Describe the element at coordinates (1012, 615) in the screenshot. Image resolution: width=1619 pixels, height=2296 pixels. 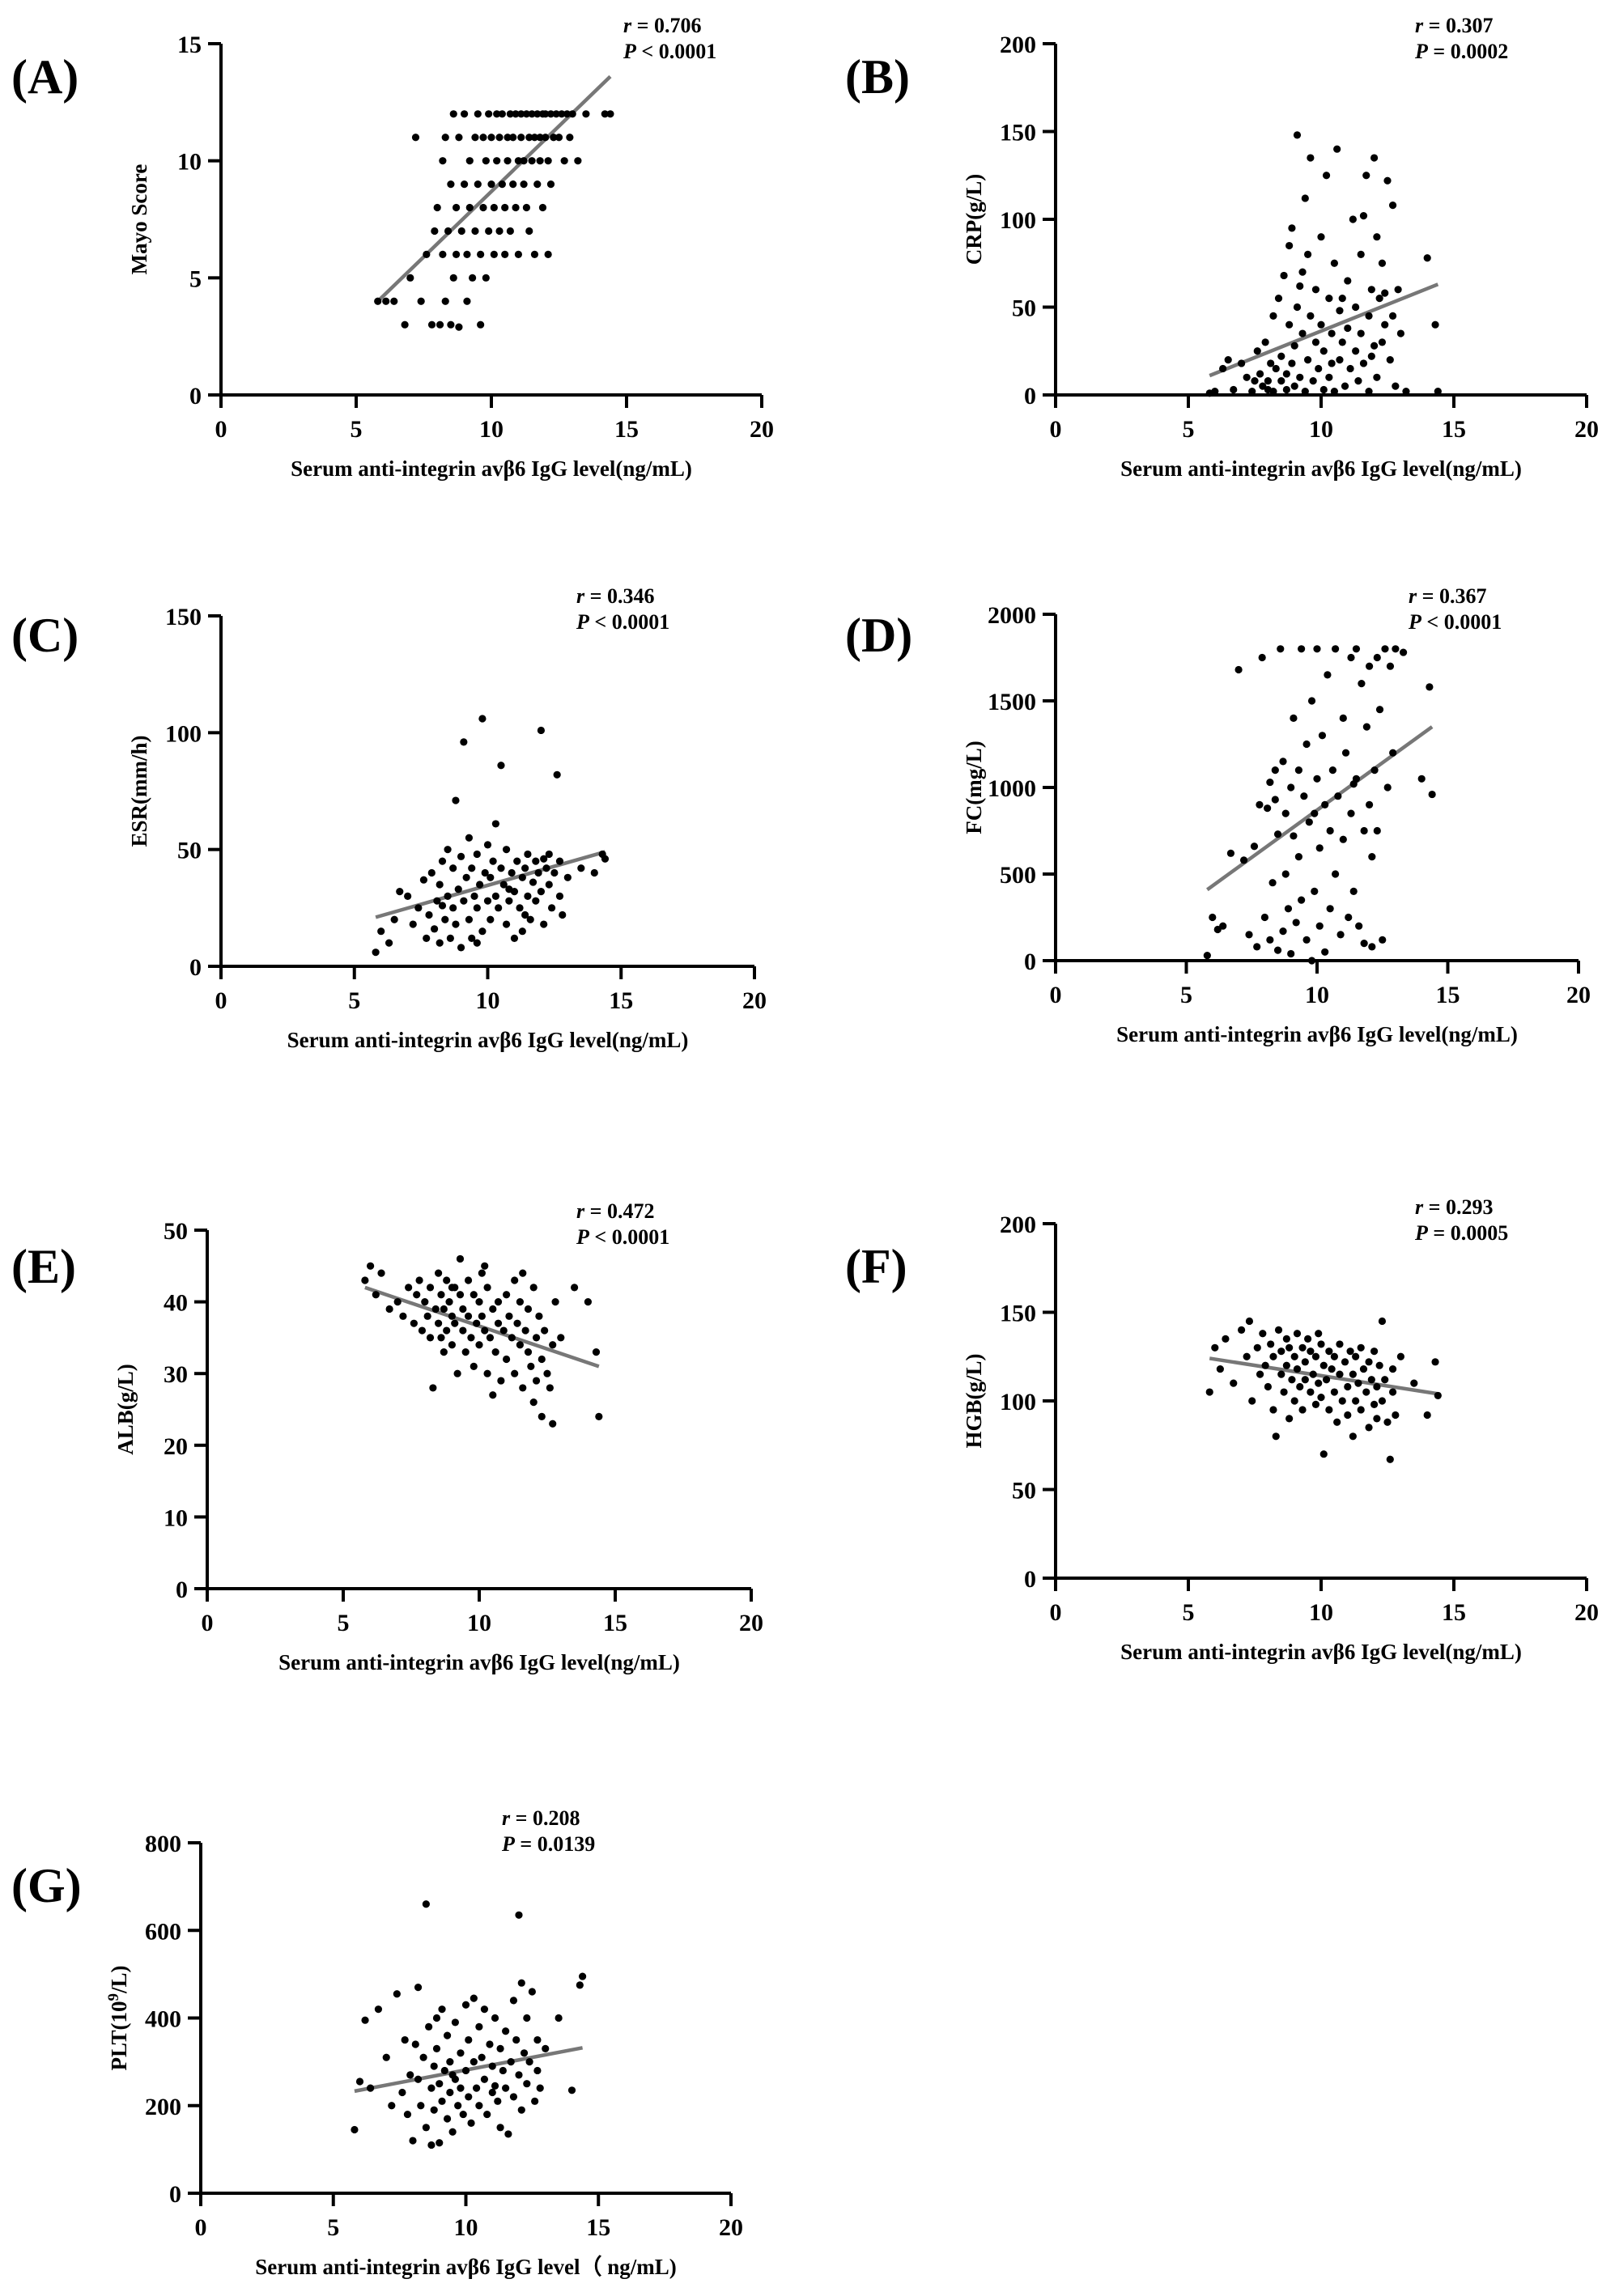
I see `y-tick-label: 2000` at that location.